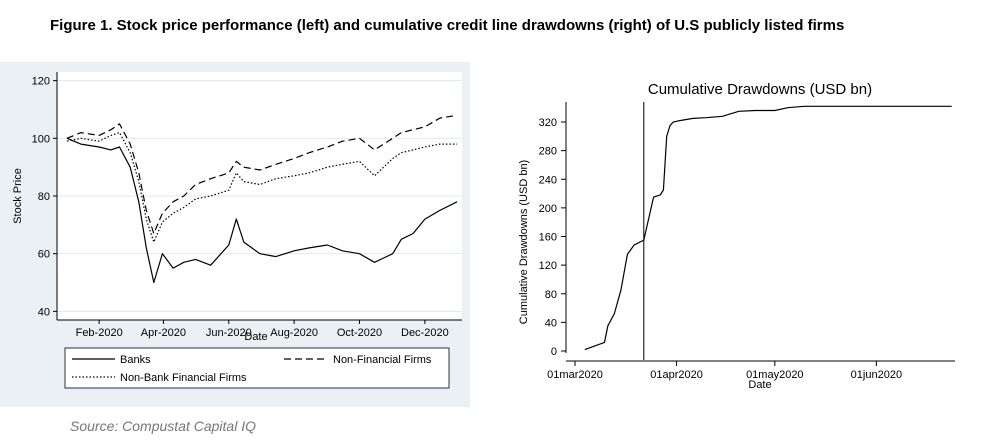  Describe the element at coordinates (229, 333) in the screenshot. I see `left-x-tick-label: Jun-2020` at that location.